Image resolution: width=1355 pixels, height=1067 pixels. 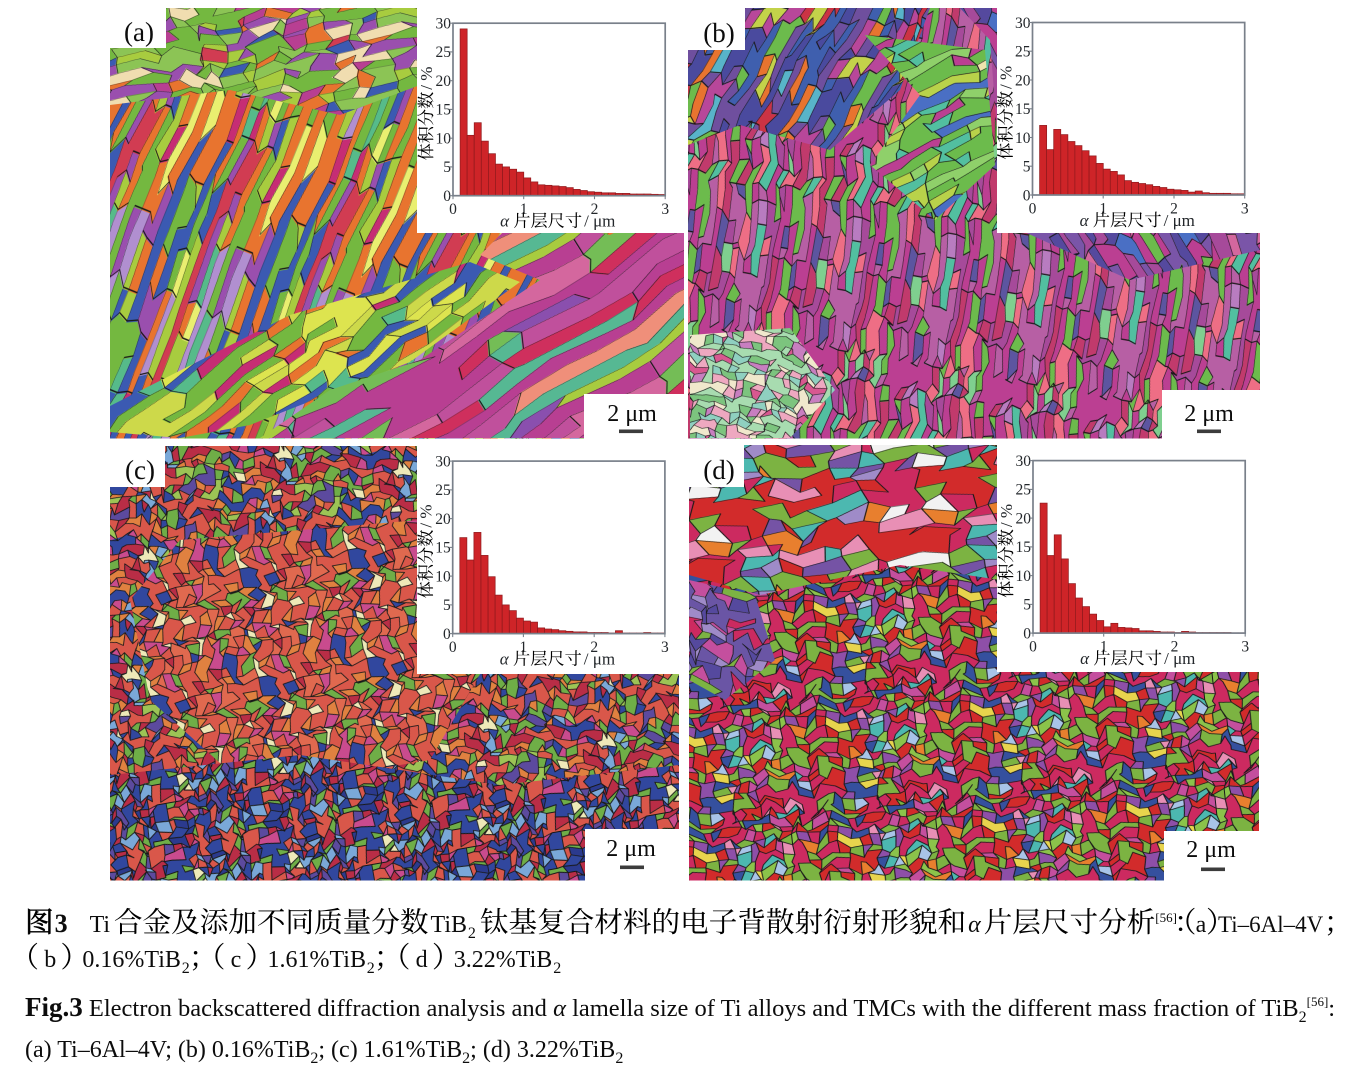 I want to click on svg-text: [56], so click(x=1166, y=917).